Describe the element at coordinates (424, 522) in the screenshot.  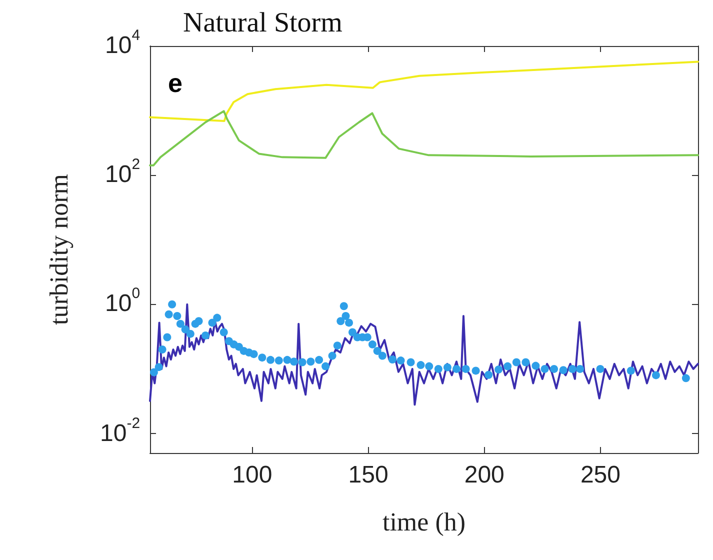
I see `x-axis-title: time (h)` at that location.